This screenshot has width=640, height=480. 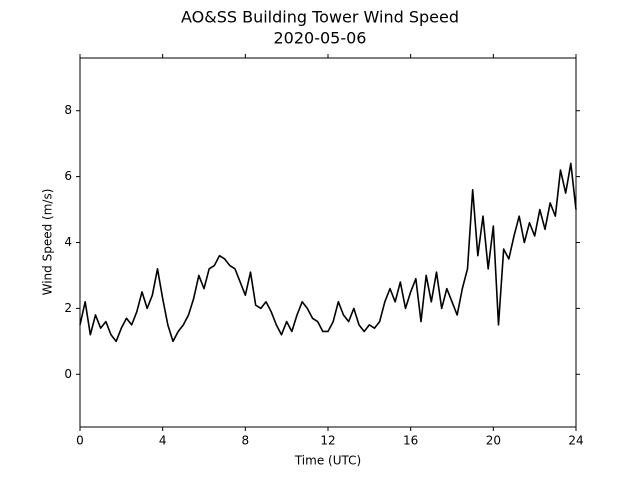 What do you see at coordinates (80, 441) in the screenshot?
I see `x-tick-label: 0` at bounding box center [80, 441].